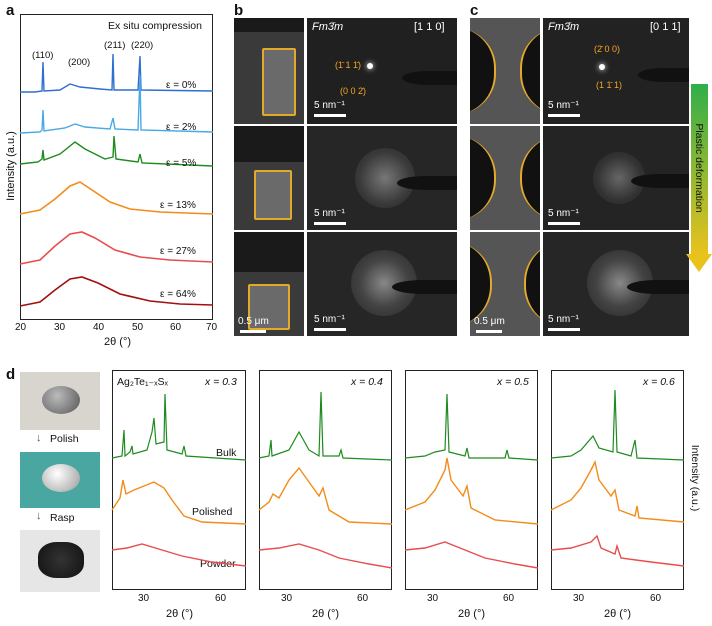 The height and width of the screenshot is (626, 712). What do you see at coordinates (353, 91) in the screenshot?
I see `spot-label-b2: (0 0 2̄)` at bounding box center [353, 91].